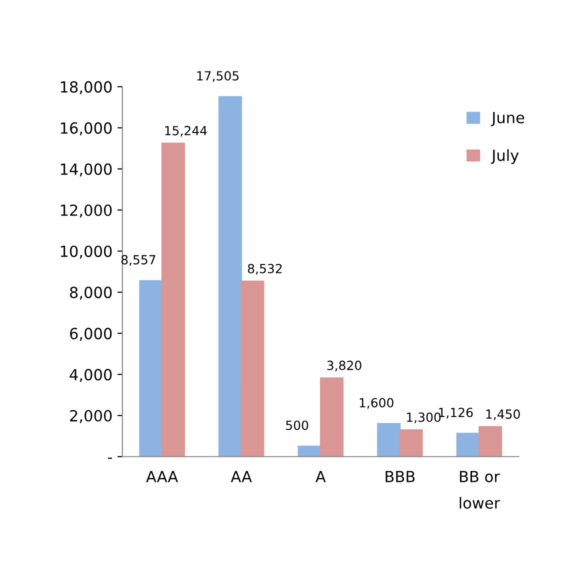 The image size is (583, 578). Describe the element at coordinates (400, 476) in the screenshot. I see `x-tick-label: BBB` at that location.